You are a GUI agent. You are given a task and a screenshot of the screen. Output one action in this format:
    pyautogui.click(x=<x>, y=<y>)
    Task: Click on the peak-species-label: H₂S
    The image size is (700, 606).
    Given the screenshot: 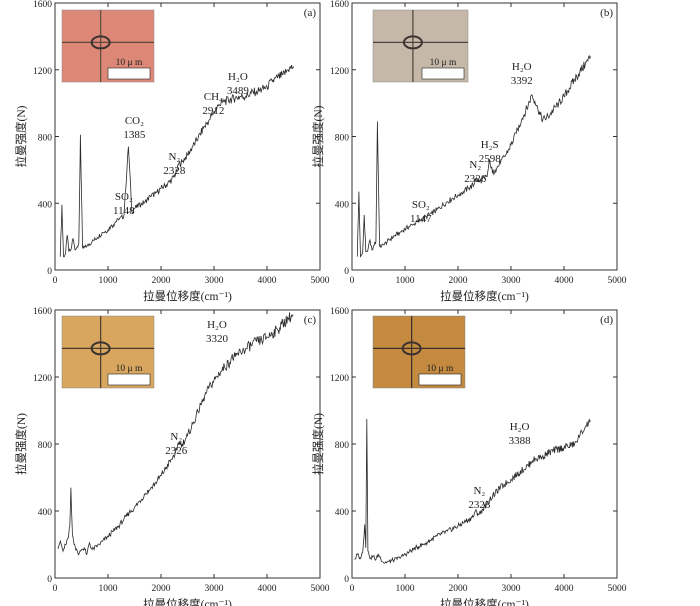 What is the action you would take?
    pyautogui.click(x=490, y=145)
    